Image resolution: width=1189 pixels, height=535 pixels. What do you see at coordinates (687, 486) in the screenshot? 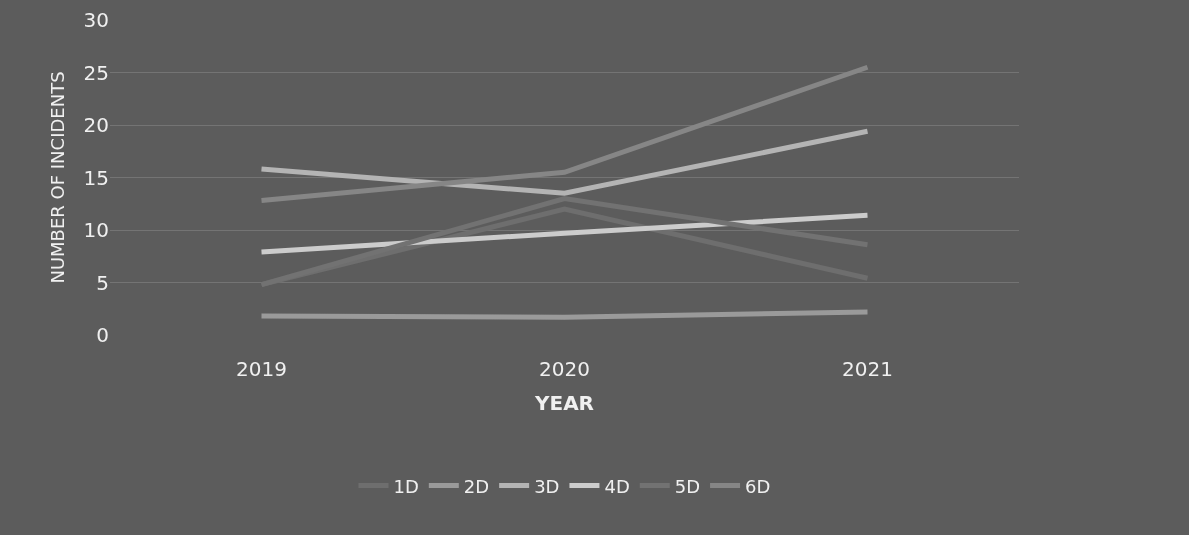
I see `legend-label: 5D` at bounding box center [687, 486].